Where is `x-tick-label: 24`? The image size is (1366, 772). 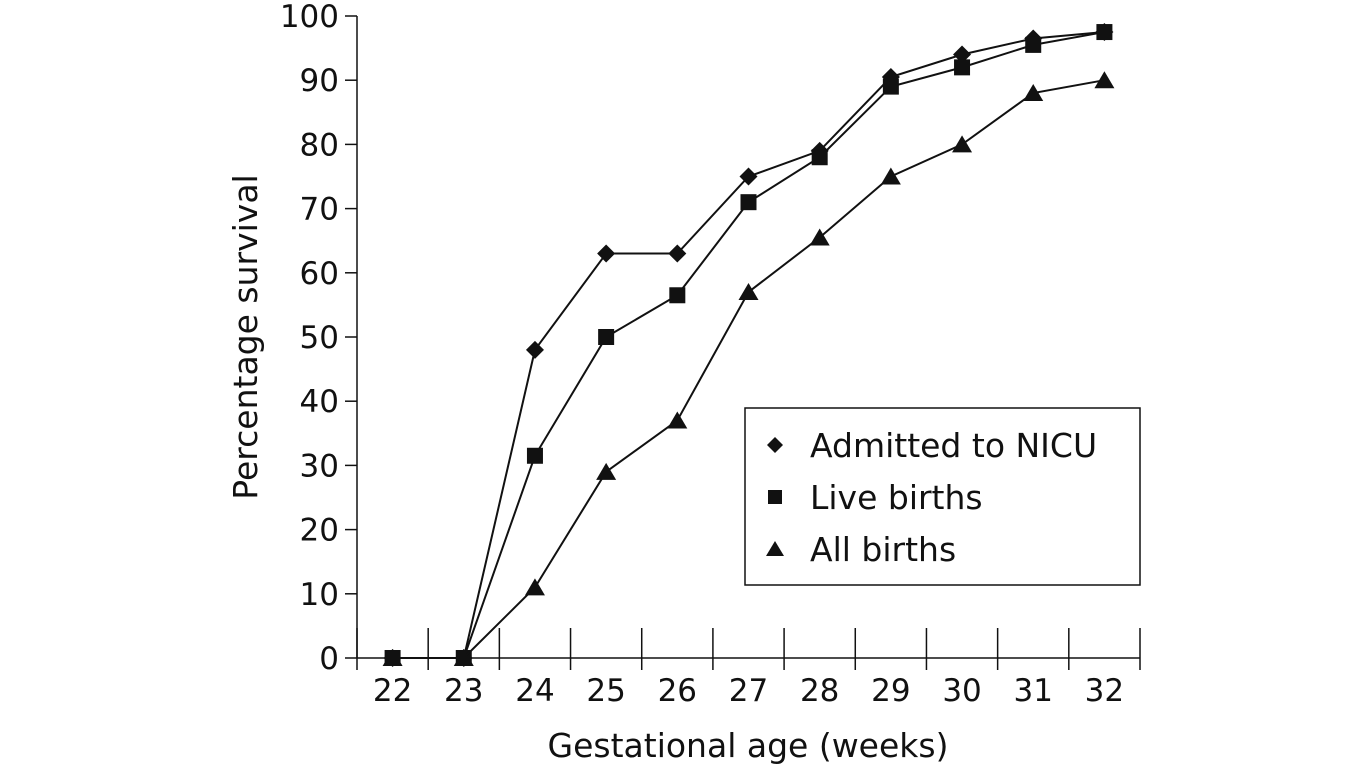
x-tick-label: 24 is located at coordinates (534, 691).